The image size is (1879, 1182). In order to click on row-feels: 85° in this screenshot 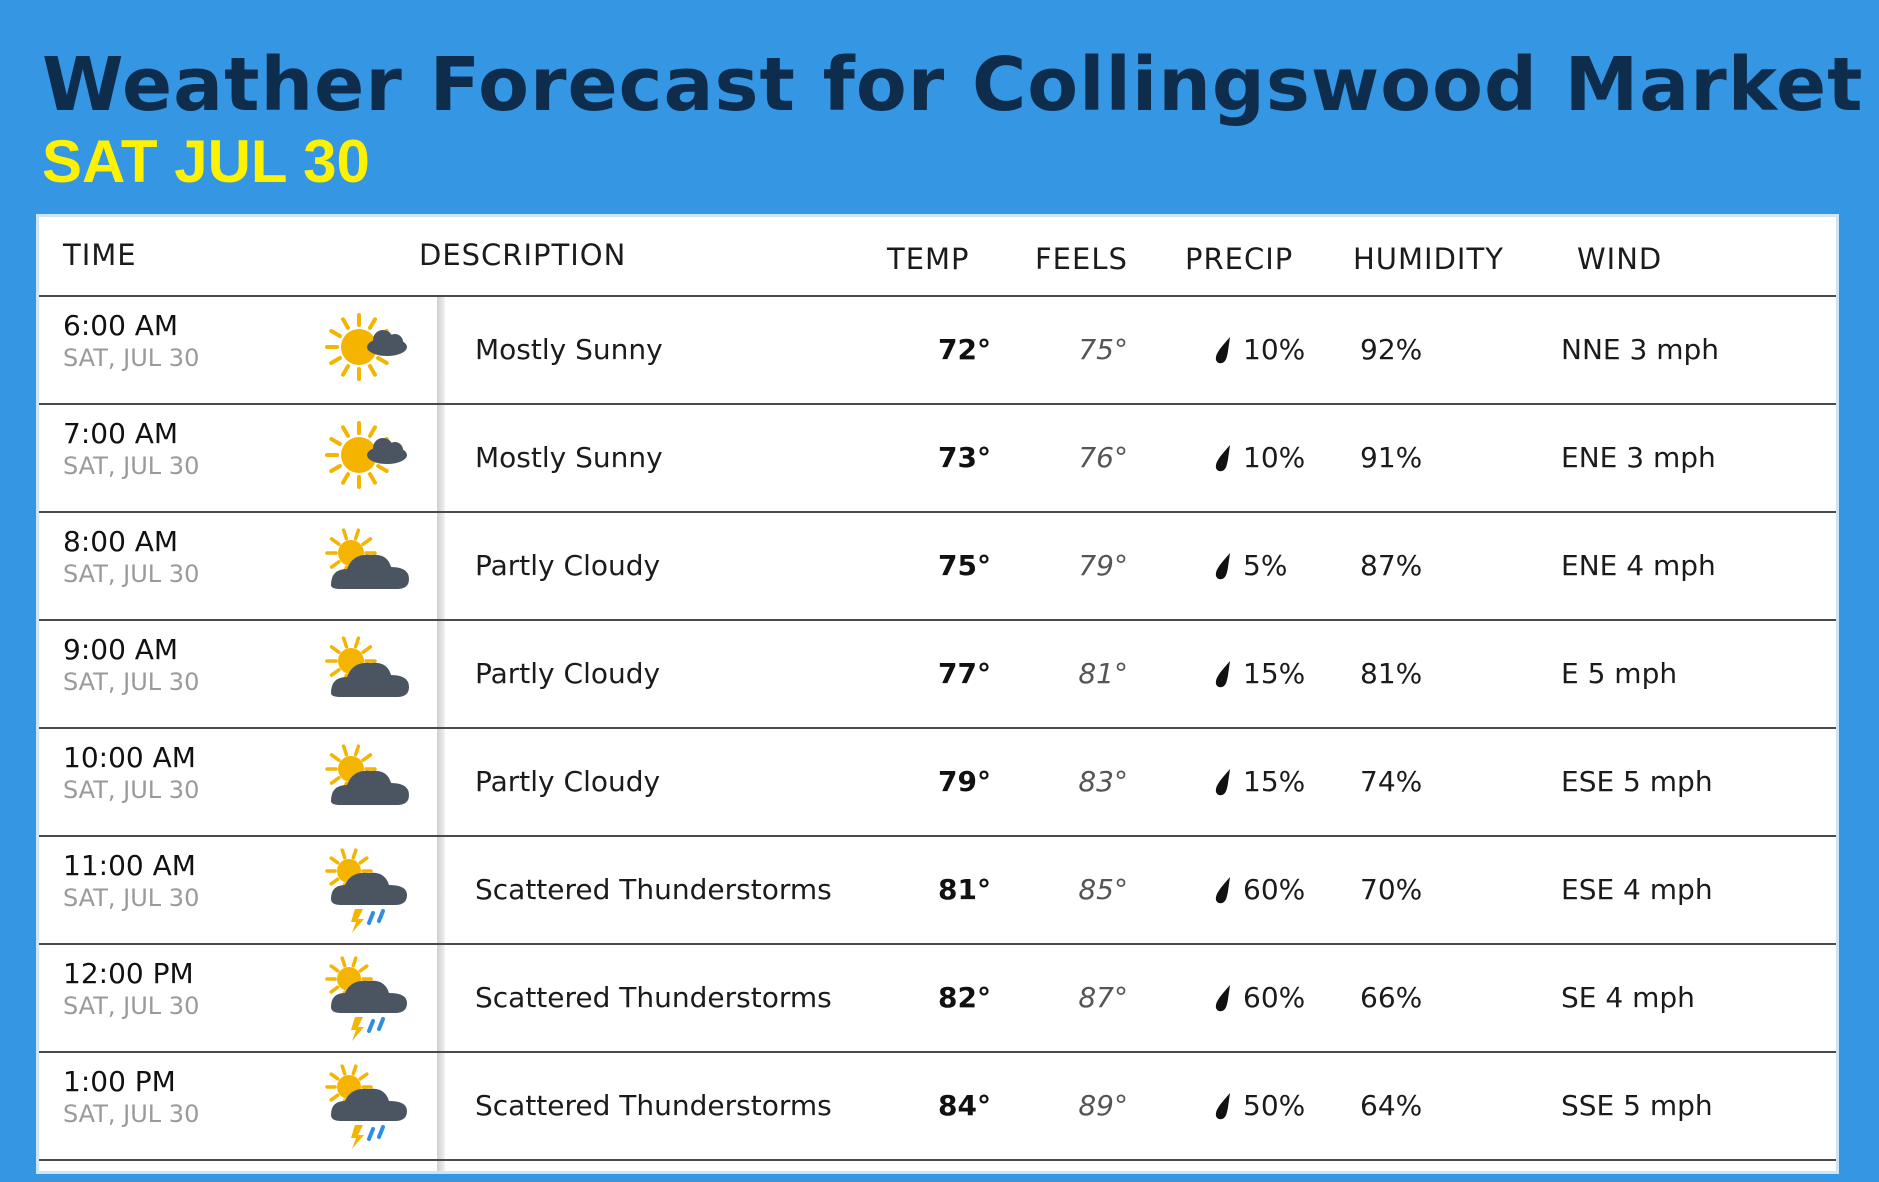, I will do `click(1103, 889)`.